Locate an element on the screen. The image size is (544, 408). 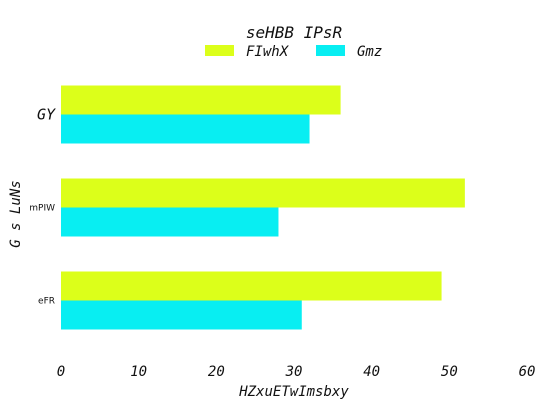
x-tick-label-30: 30 is located at coordinates (294, 372).